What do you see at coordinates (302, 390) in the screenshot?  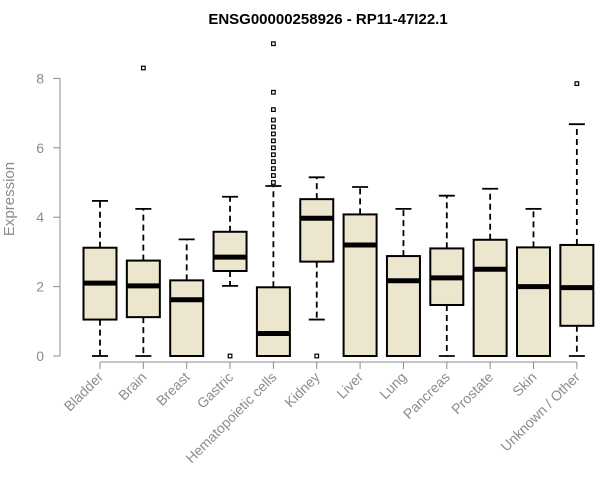 I see `x-label-5: Kidney` at bounding box center [302, 390].